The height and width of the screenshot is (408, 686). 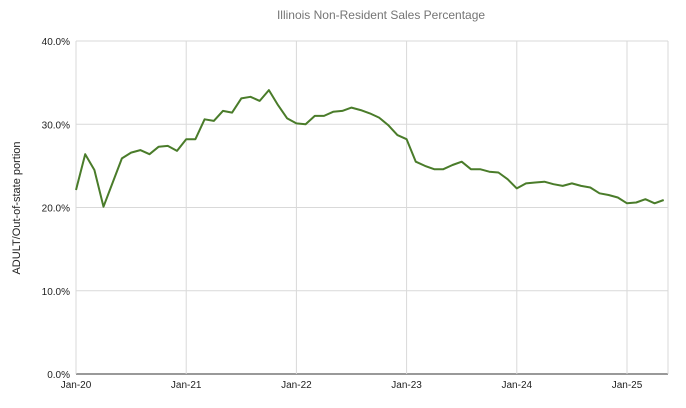 What do you see at coordinates (406, 385) in the screenshot?
I see `x-tick-label: Jan-23` at bounding box center [406, 385].